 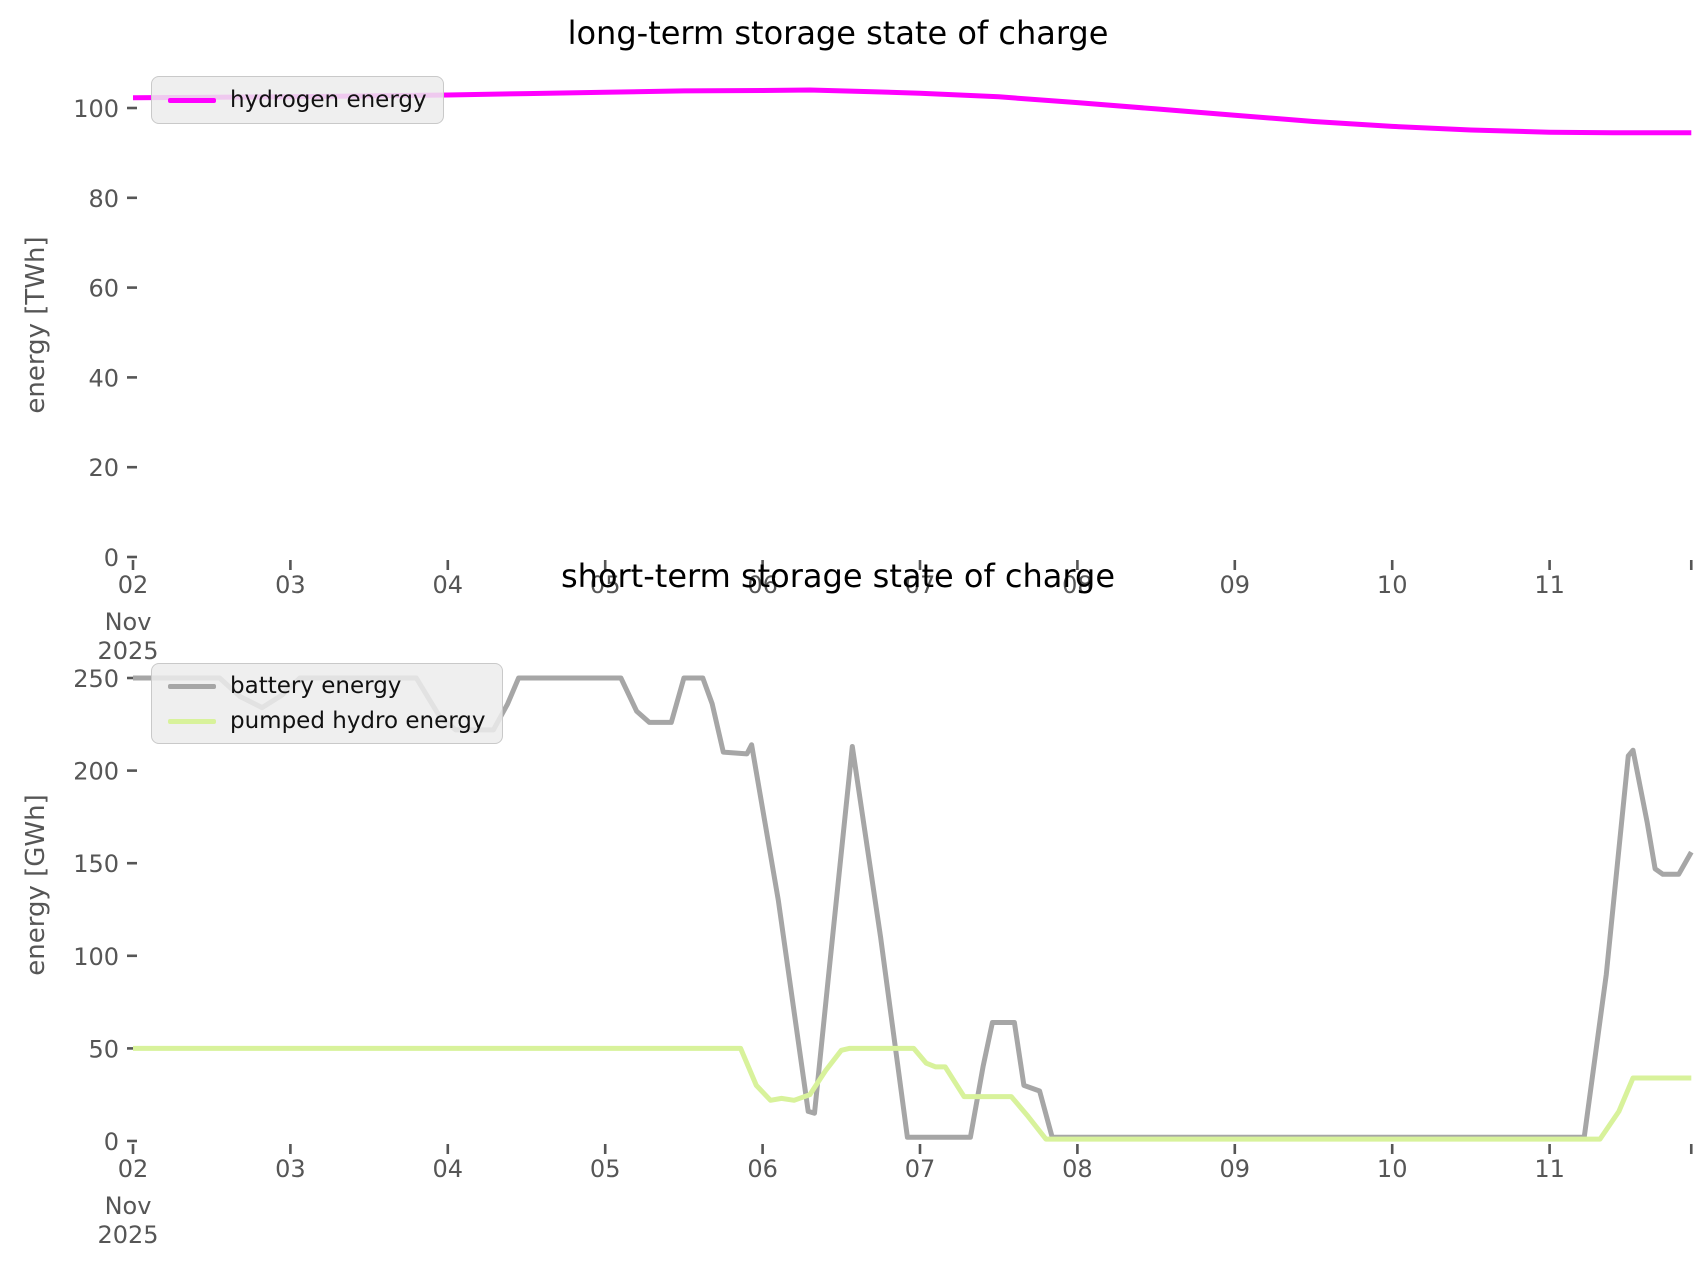 What do you see at coordinates (290, 1169) in the screenshot?
I see `short-term-x-tick-label-03: 03` at bounding box center [290, 1169].